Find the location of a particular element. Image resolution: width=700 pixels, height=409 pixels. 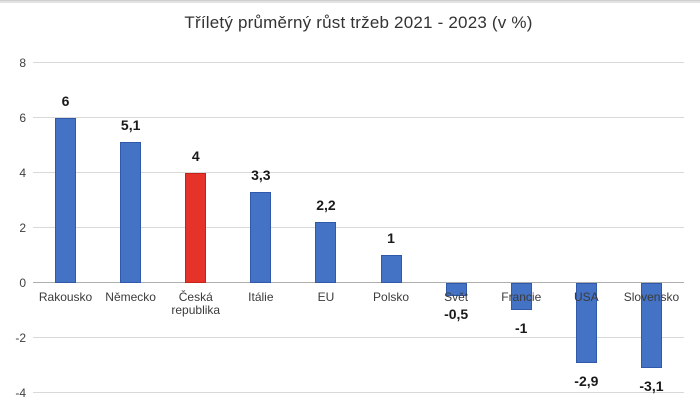

value-label: -1 is located at coordinates (521, 328).